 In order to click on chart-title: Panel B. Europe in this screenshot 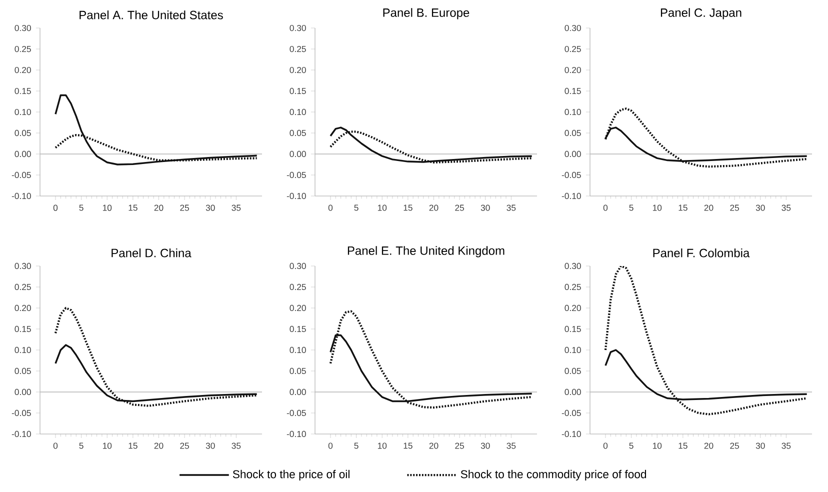, I will do `click(426, 14)`.